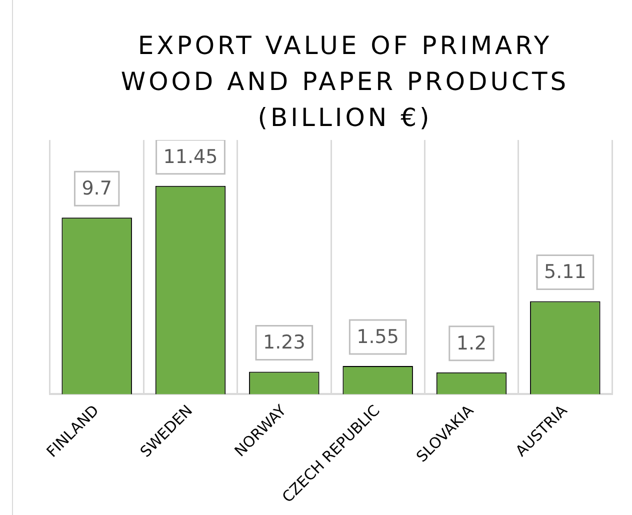 This screenshot has height=515, width=632. What do you see at coordinates (471, 343) in the screenshot?
I see `data-label: 1.2` at bounding box center [471, 343].